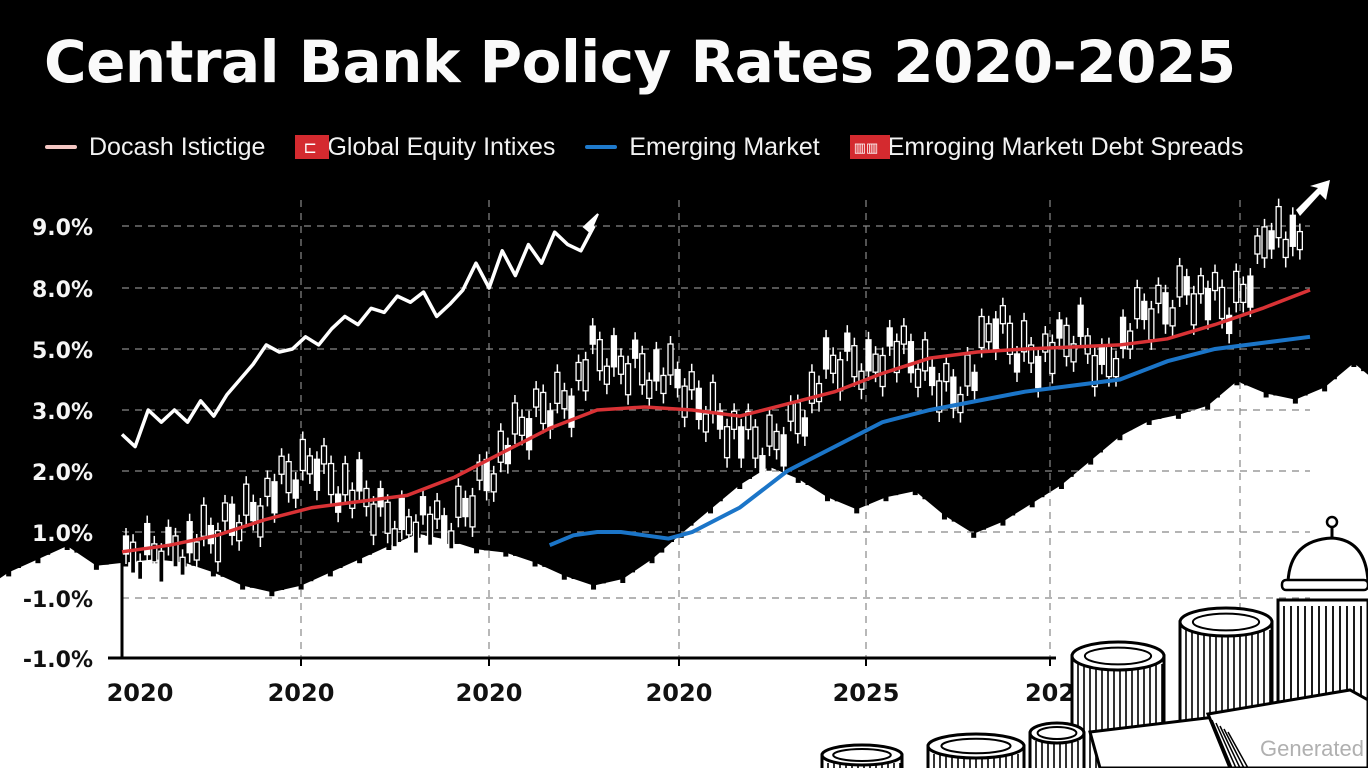 This screenshot has height=768, width=1368. What do you see at coordinates (702, 147) in the screenshot?
I see `legend-item-2: Emerging Market` at bounding box center [702, 147].